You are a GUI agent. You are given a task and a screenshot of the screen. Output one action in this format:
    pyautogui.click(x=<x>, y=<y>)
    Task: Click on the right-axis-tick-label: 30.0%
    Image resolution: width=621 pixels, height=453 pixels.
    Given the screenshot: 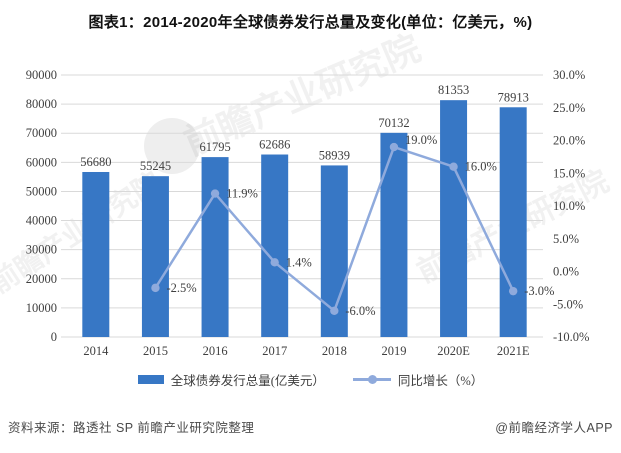 What is the action you would take?
    pyautogui.click(x=569, y=75)
    